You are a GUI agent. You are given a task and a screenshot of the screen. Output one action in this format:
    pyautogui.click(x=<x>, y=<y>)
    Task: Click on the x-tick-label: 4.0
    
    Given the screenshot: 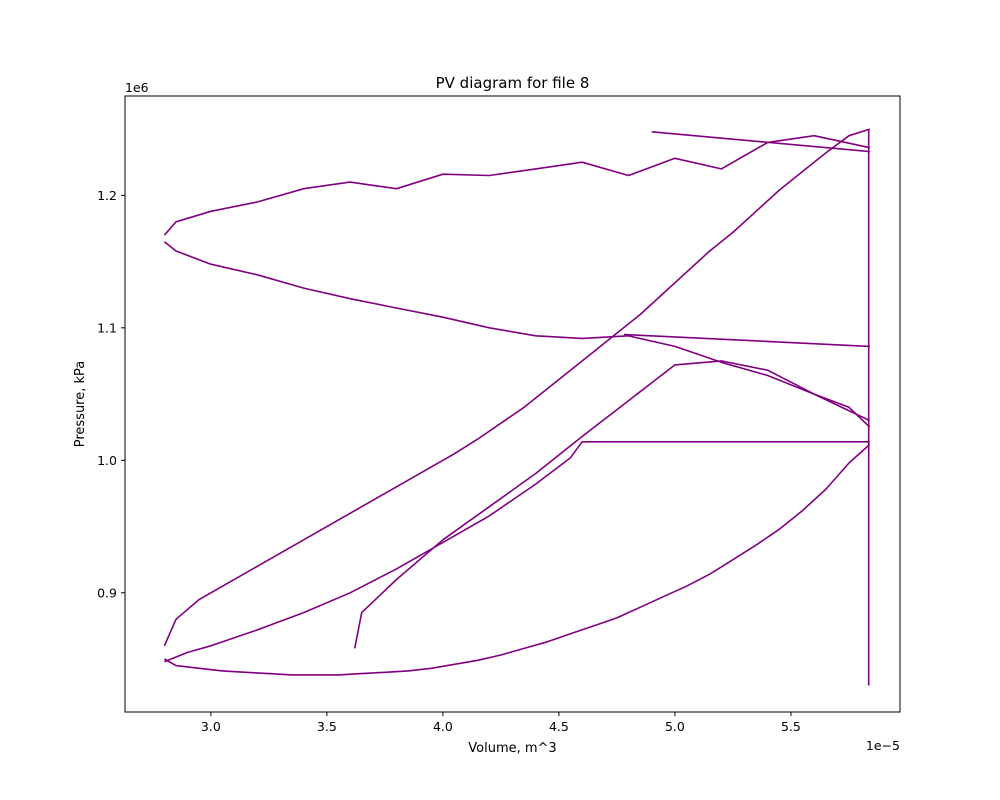 What is the action you would take?
    pyautogui.click(x=443, y=726)
    